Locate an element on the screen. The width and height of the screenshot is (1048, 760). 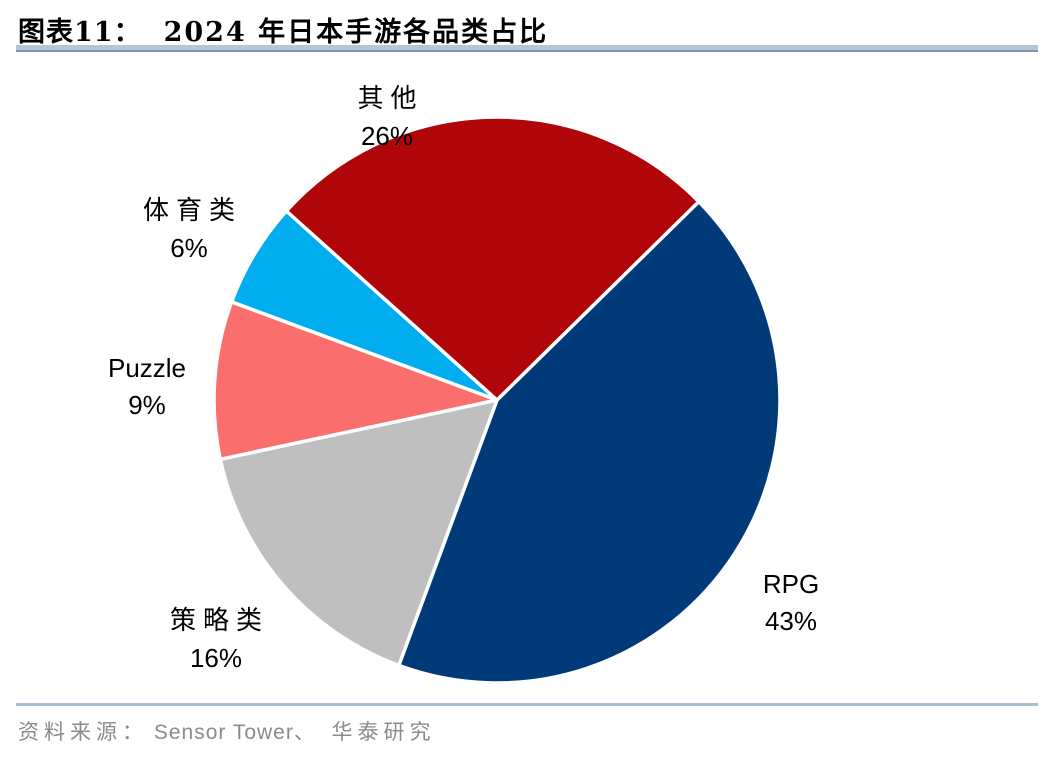
figure-header: 图表11： 2024 年日本手游各品类占比 is located at coordinates (524, 26).